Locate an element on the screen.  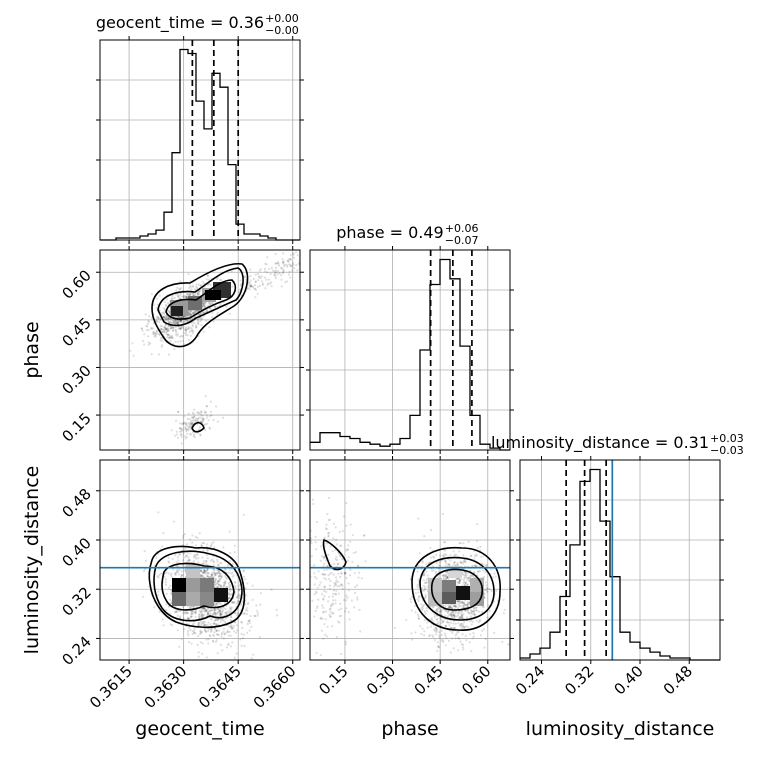
y-tick-label: 0.48 is located at coordinates (76, 503).